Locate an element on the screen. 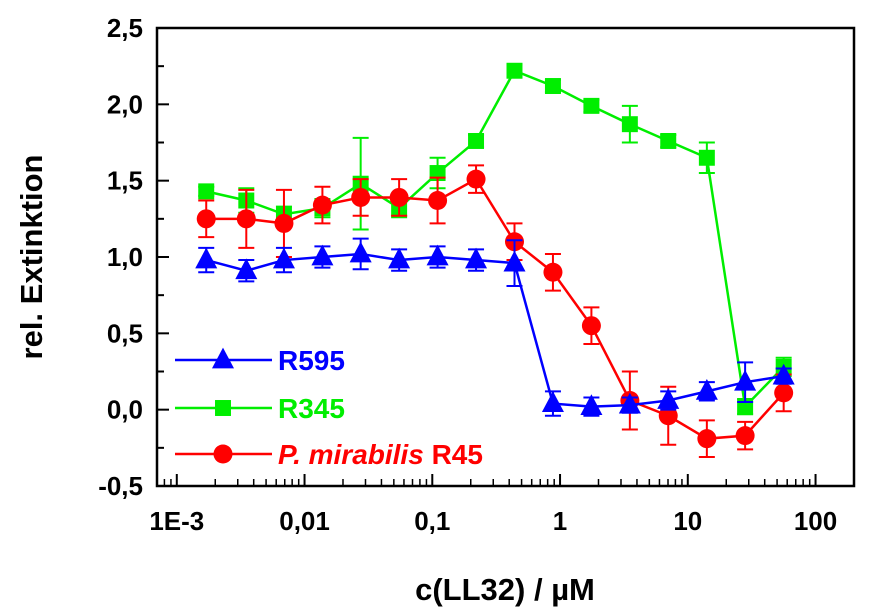 This screenshot has width=877, height=607. x-tick-label: 0,1 is located at coordinates (432, 521).